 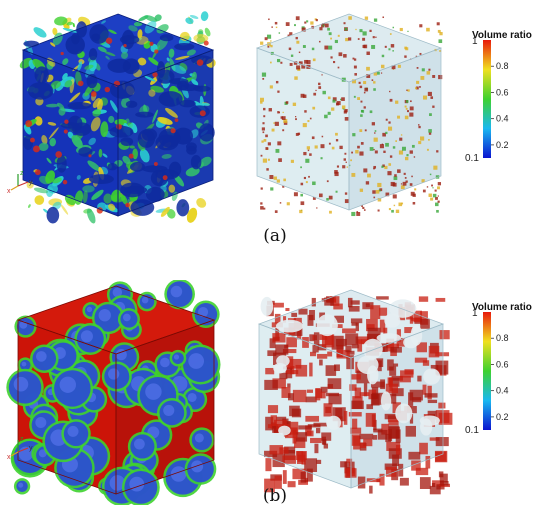 I want to click on axes-triad-b: z y x, so click(x=20, y=448).